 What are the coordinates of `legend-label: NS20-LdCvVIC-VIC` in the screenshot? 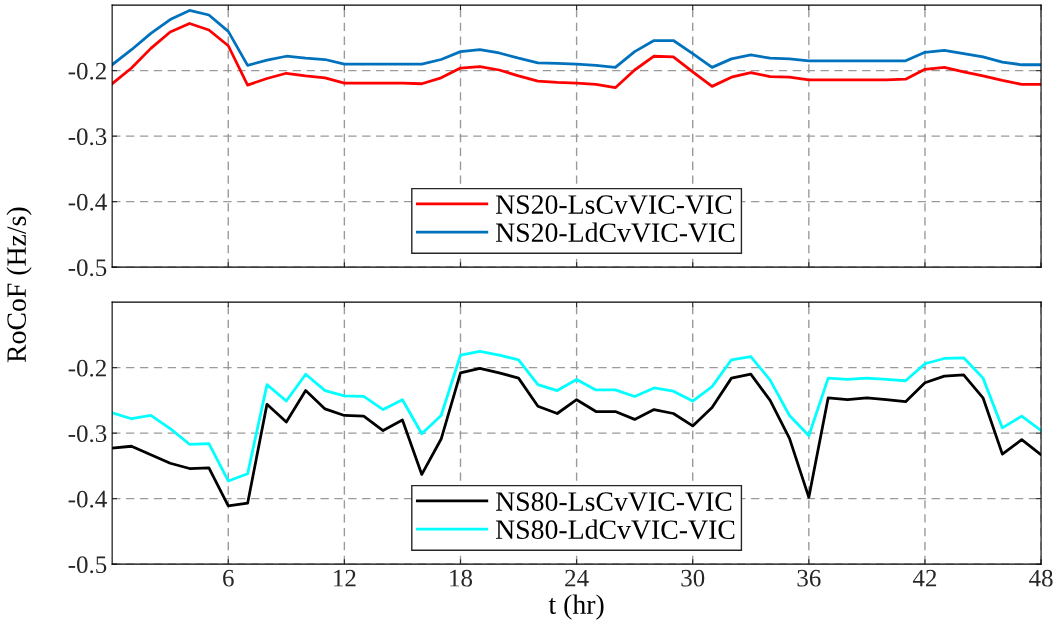 It's located at (615, 232).